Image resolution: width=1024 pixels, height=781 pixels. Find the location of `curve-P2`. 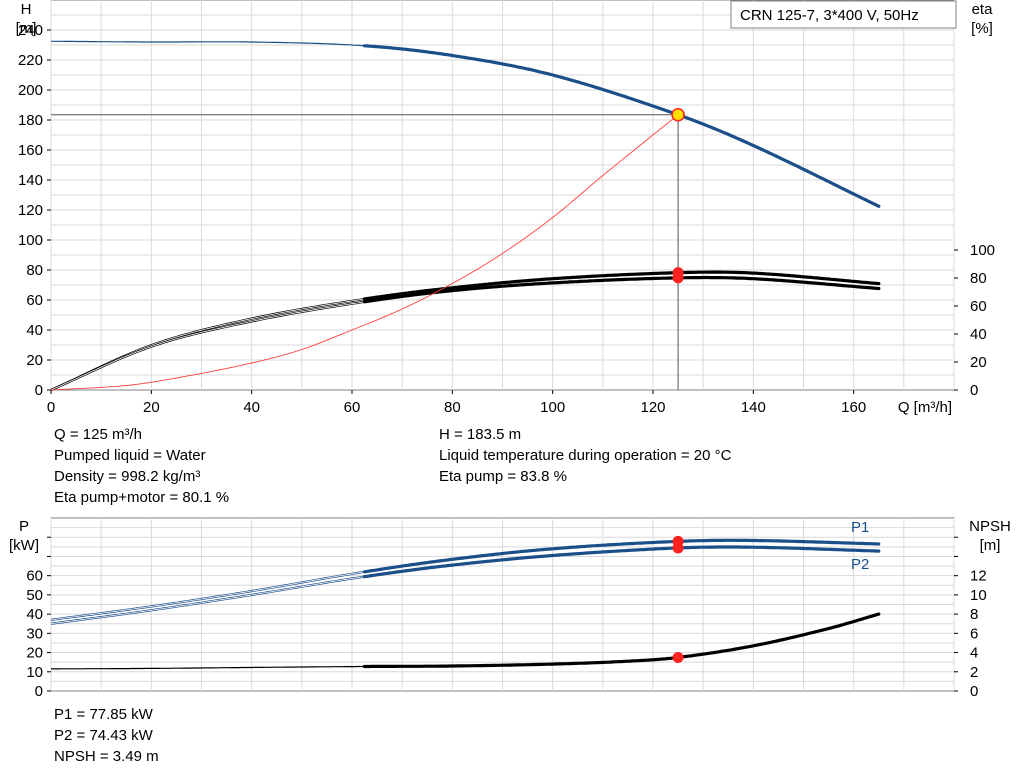

curve-P2 is located at coordinates (621, 562).